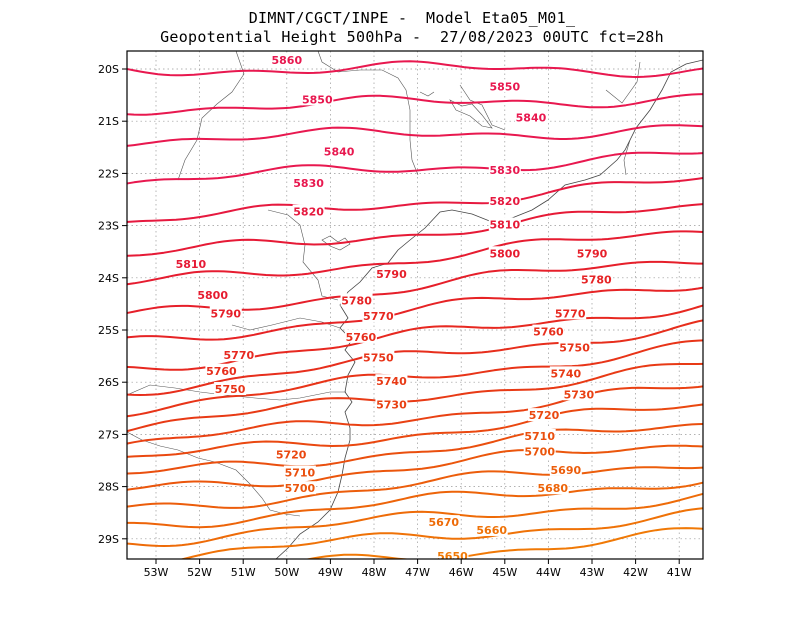  Describe the element at coordinates (548, 572) in the screenshot. I see `lon-tick-label: 44W` at that location.